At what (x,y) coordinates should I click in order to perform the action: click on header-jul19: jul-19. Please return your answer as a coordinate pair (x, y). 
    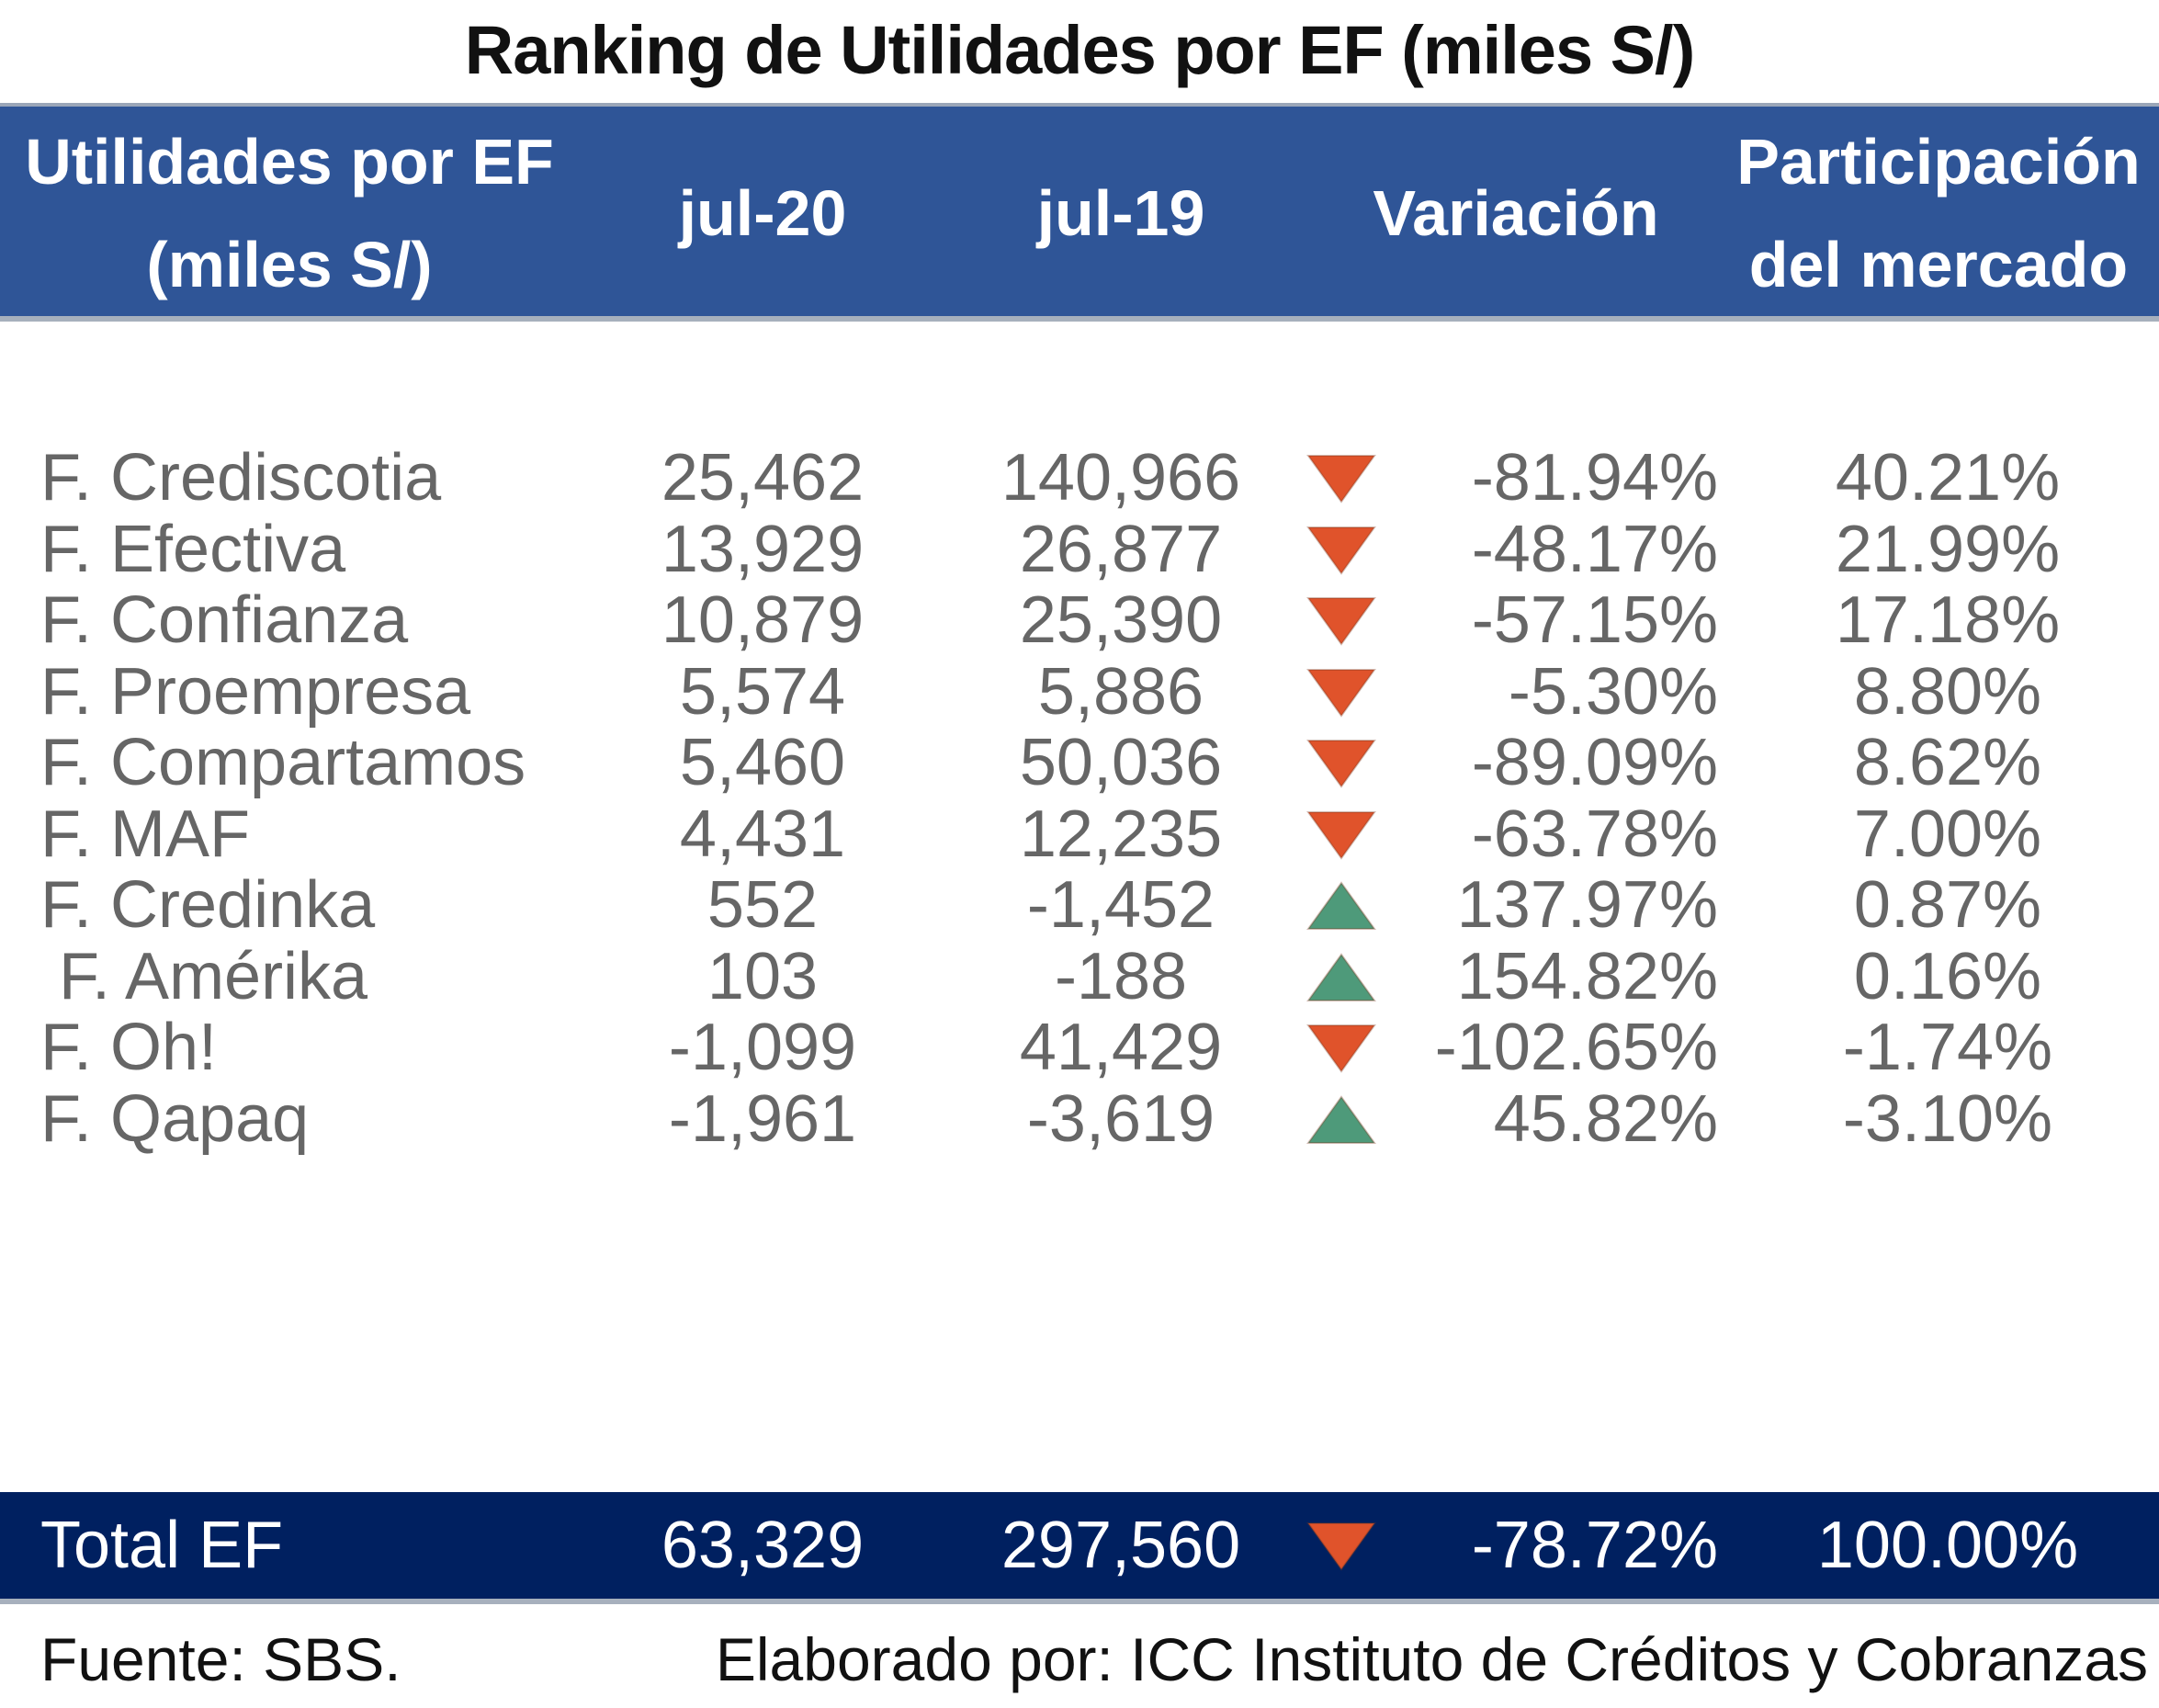
    Looking at the image, I should click on (1120, 213).